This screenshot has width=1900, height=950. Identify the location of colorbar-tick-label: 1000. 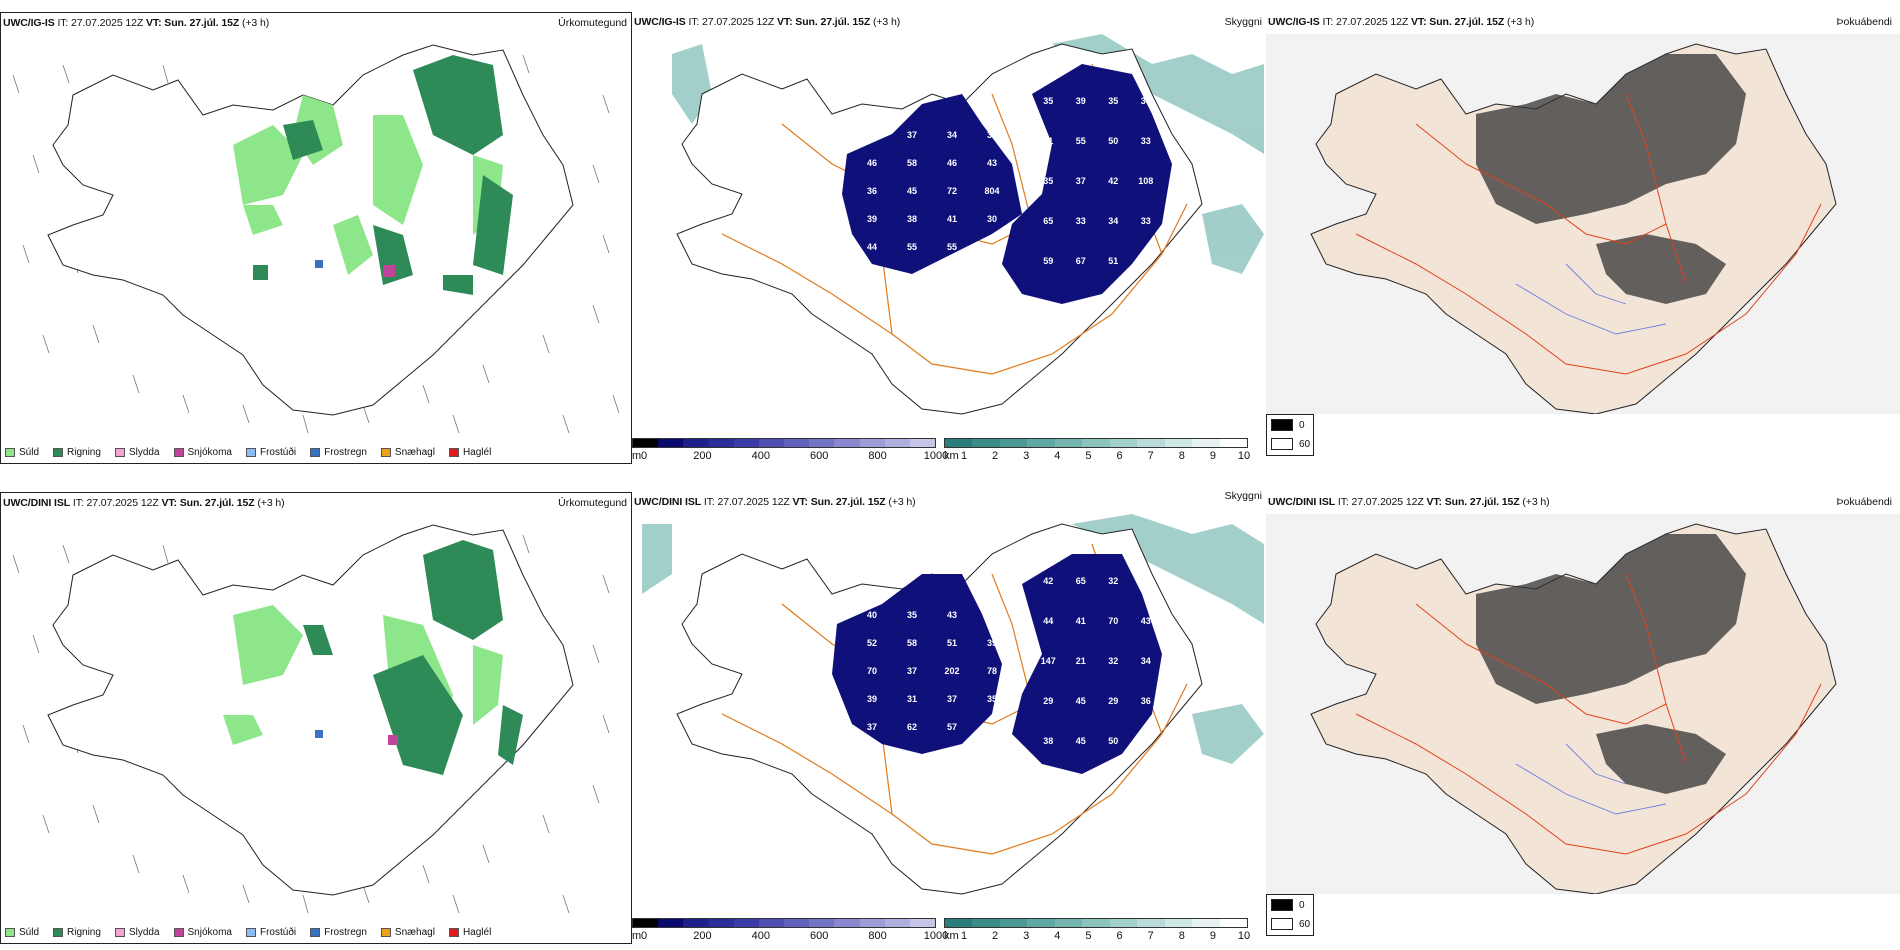
(936, 456).